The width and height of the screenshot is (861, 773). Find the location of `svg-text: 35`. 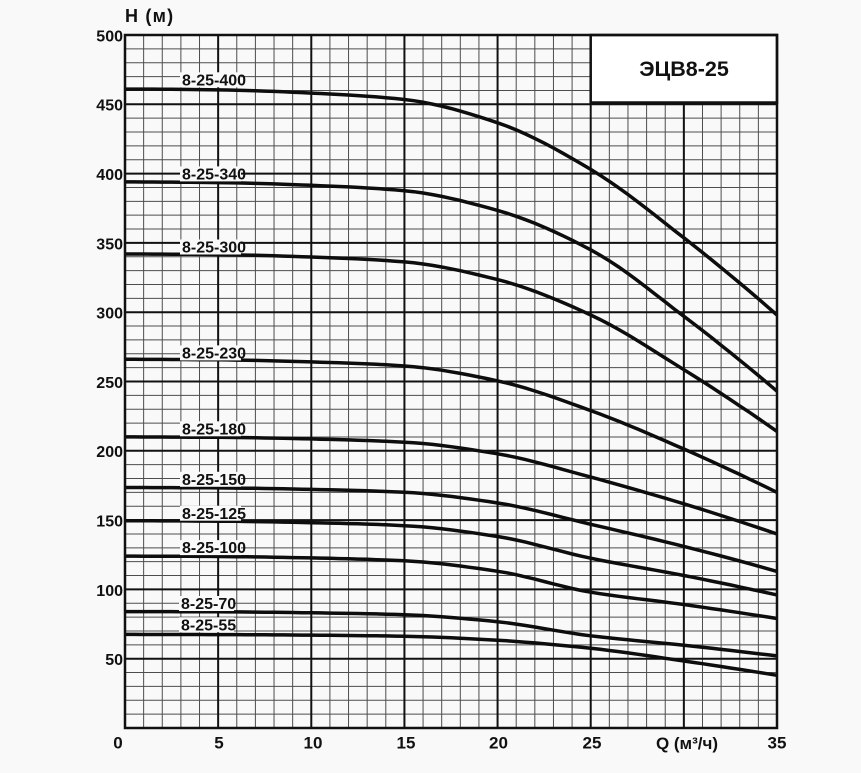

svg-text: 35 is located at coordinates (777, 743).